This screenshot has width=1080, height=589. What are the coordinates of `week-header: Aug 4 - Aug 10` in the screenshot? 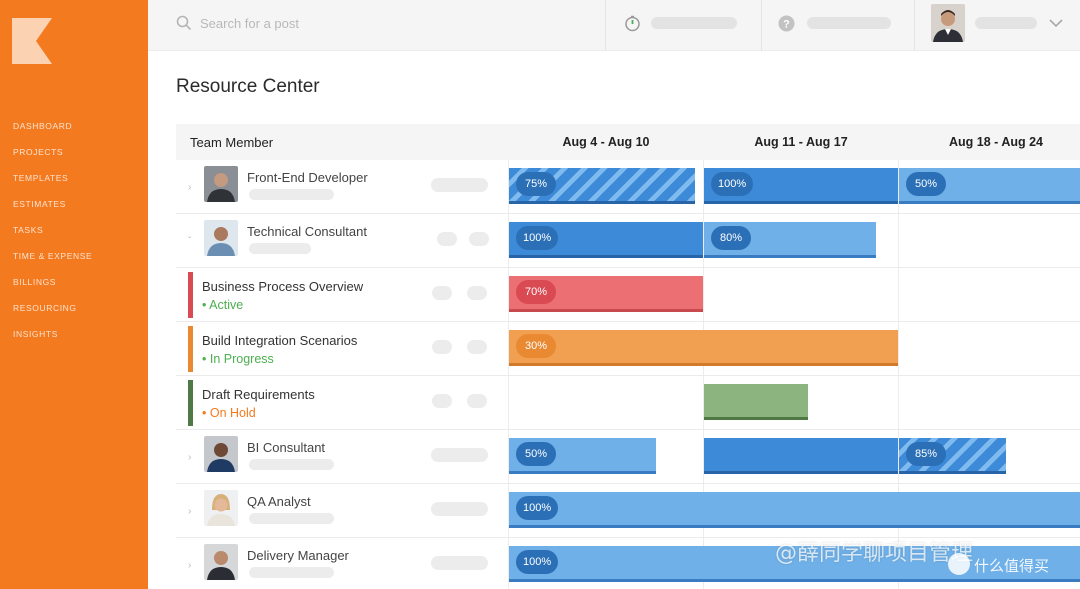 It's located at (606, 142).